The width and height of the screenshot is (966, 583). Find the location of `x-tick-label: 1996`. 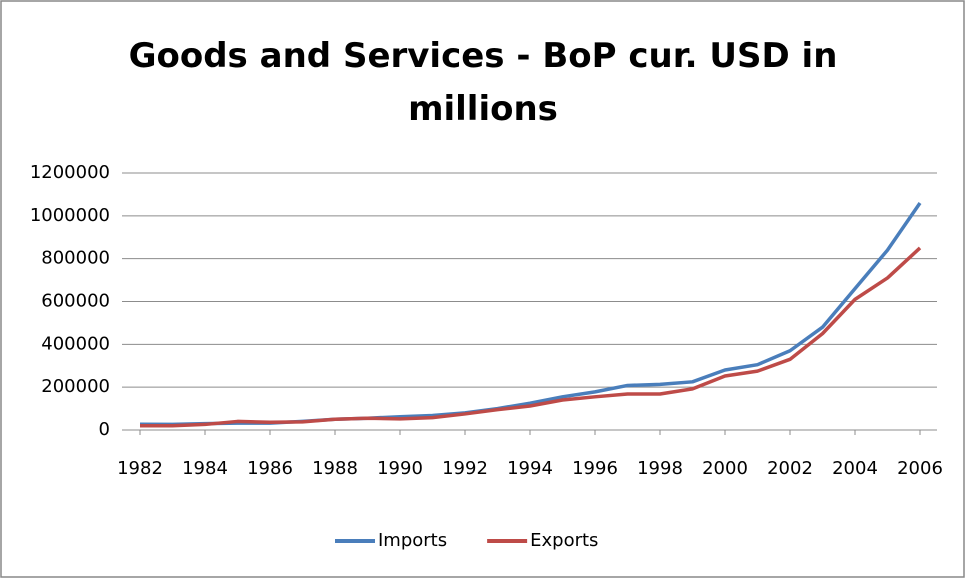

x-tick-label: 1996 is located at coordinates (595, 468).